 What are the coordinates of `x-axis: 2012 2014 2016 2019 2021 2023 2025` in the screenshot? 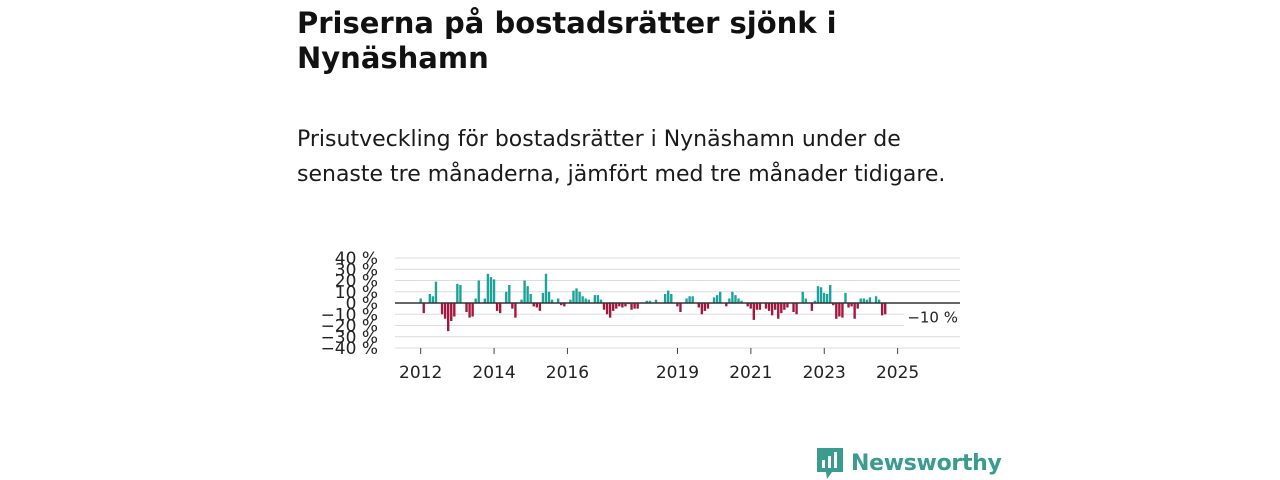 It's located at (659, 365).